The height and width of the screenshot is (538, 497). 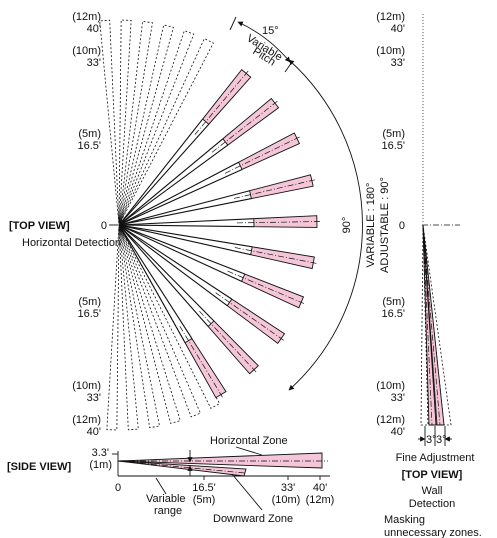 I want to click on wall-tick-5m-top: (5m), so click(x=393, y=134).